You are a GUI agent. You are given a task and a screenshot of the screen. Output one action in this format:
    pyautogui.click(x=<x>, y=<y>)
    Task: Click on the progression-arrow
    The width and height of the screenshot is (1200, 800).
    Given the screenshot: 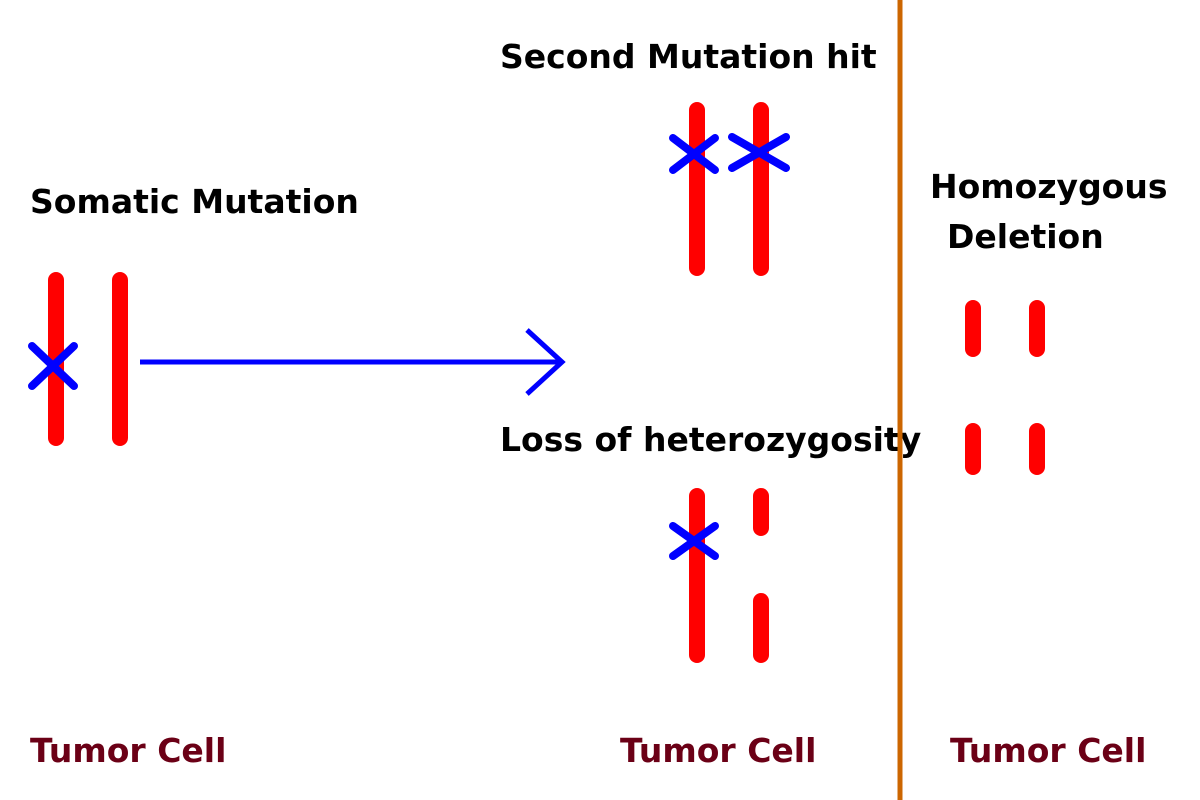 What is the action you would take?
    pyautogui.click(x=353, y=362)
    